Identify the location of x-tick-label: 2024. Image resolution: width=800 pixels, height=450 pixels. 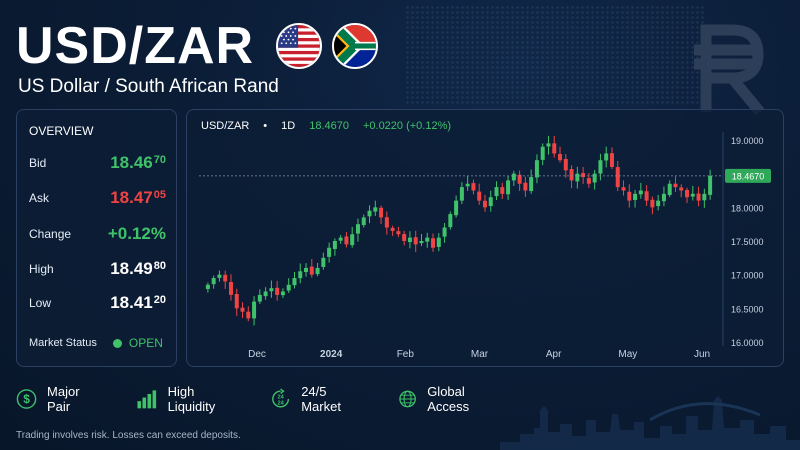
(331, 354).